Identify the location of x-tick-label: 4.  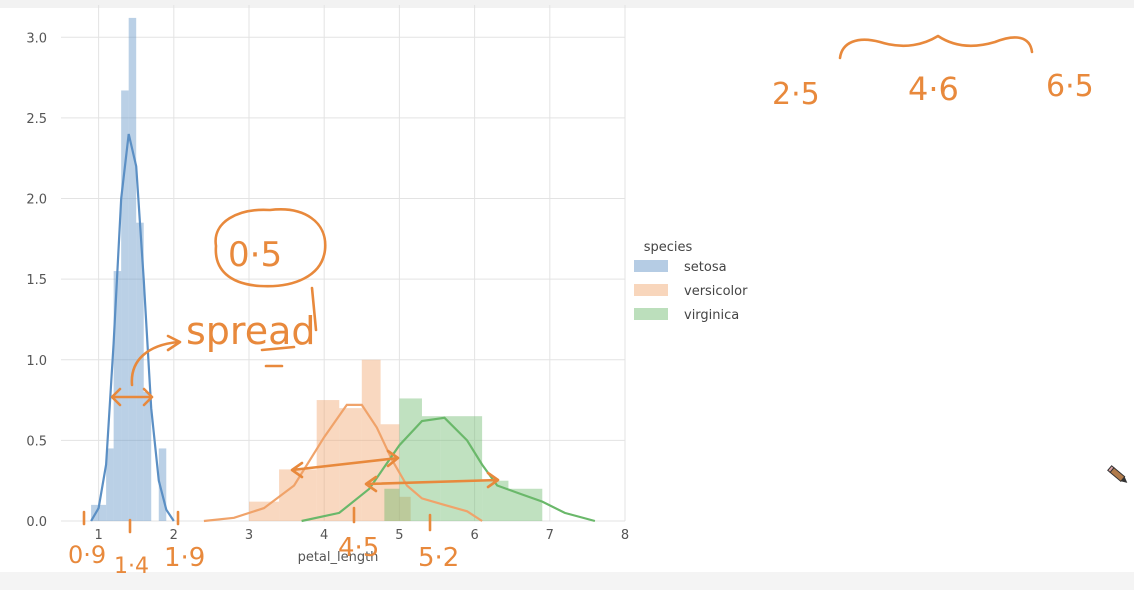
(324, 535).